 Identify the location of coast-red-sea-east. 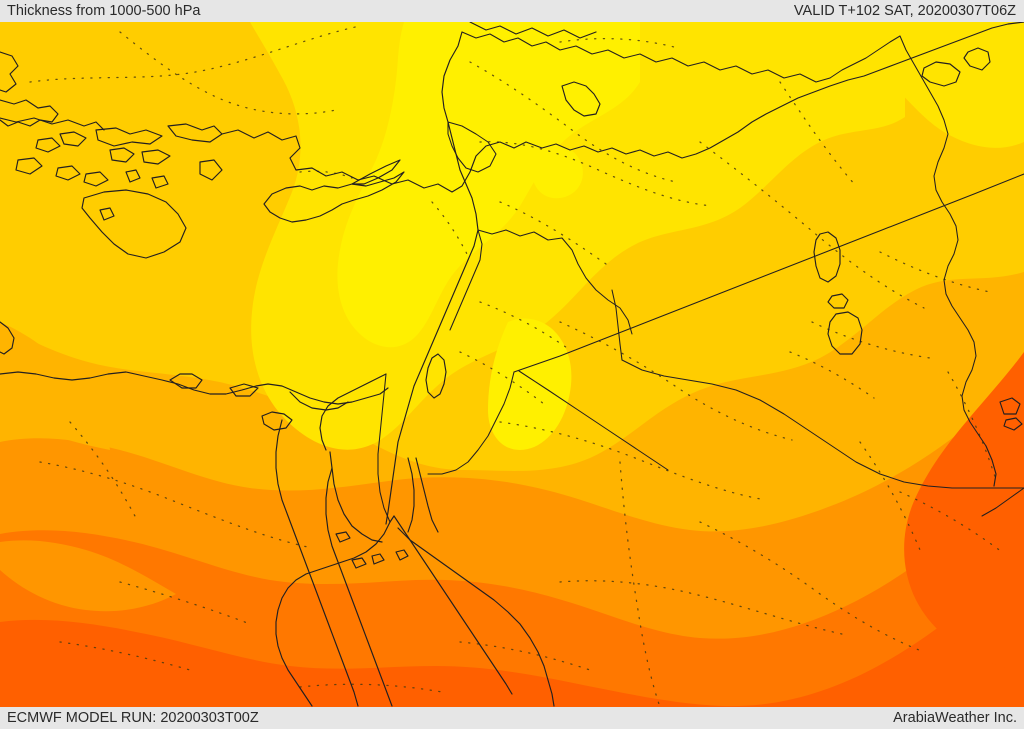
(476, 617).